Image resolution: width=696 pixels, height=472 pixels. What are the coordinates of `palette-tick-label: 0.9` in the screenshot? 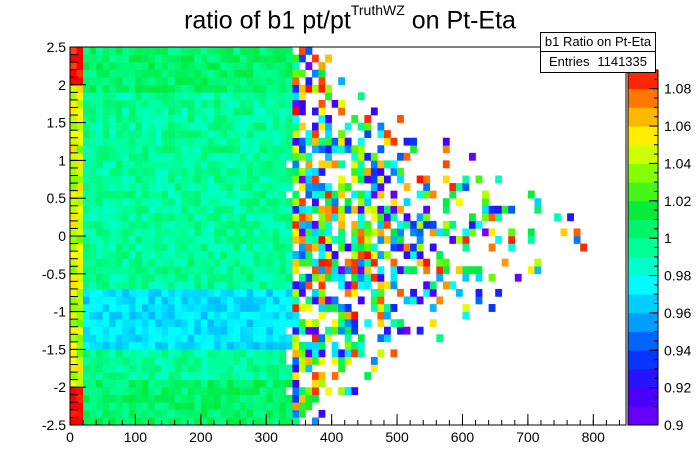 It's located at (674, 425).